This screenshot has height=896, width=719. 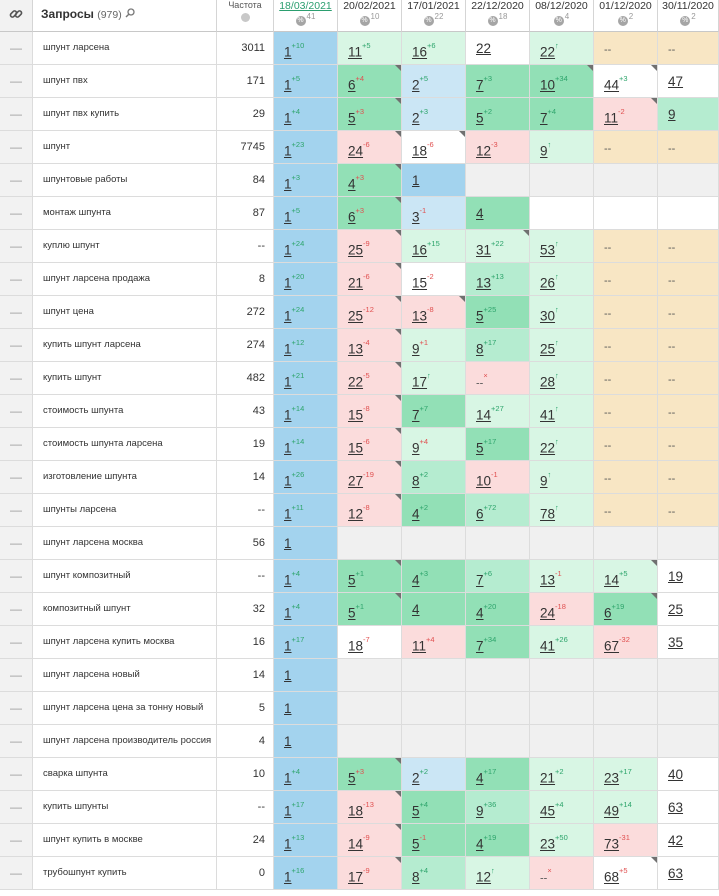 What do you see at coordinates (548, 811) in the screenshot?
I see `position-value: 45` at bounding box center [548, 811].